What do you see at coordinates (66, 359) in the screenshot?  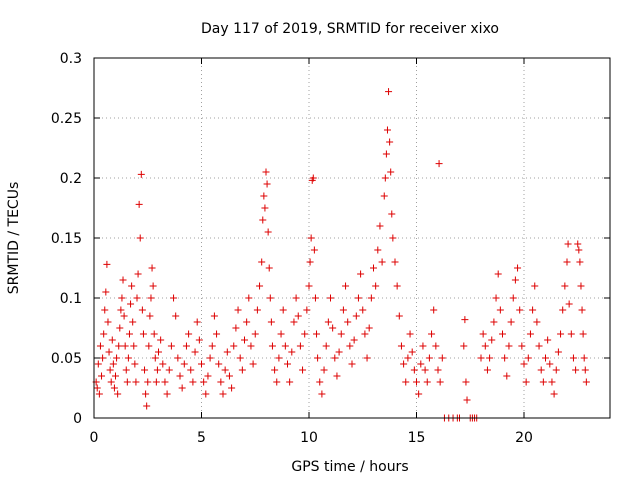 I see `y-tick-label: 0.05` at bounding box center [66, 359].